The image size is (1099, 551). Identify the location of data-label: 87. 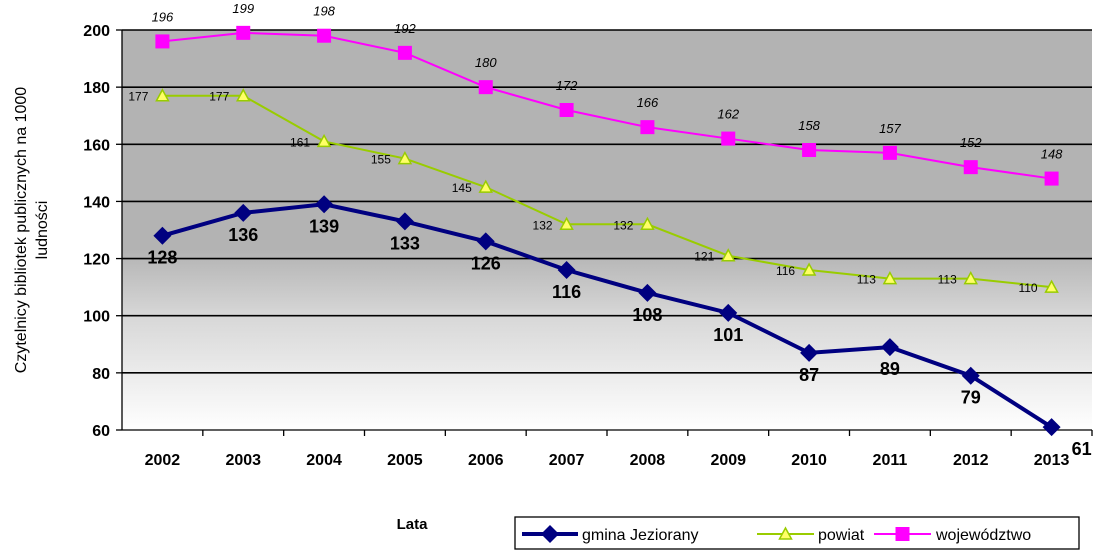
(809, 375).